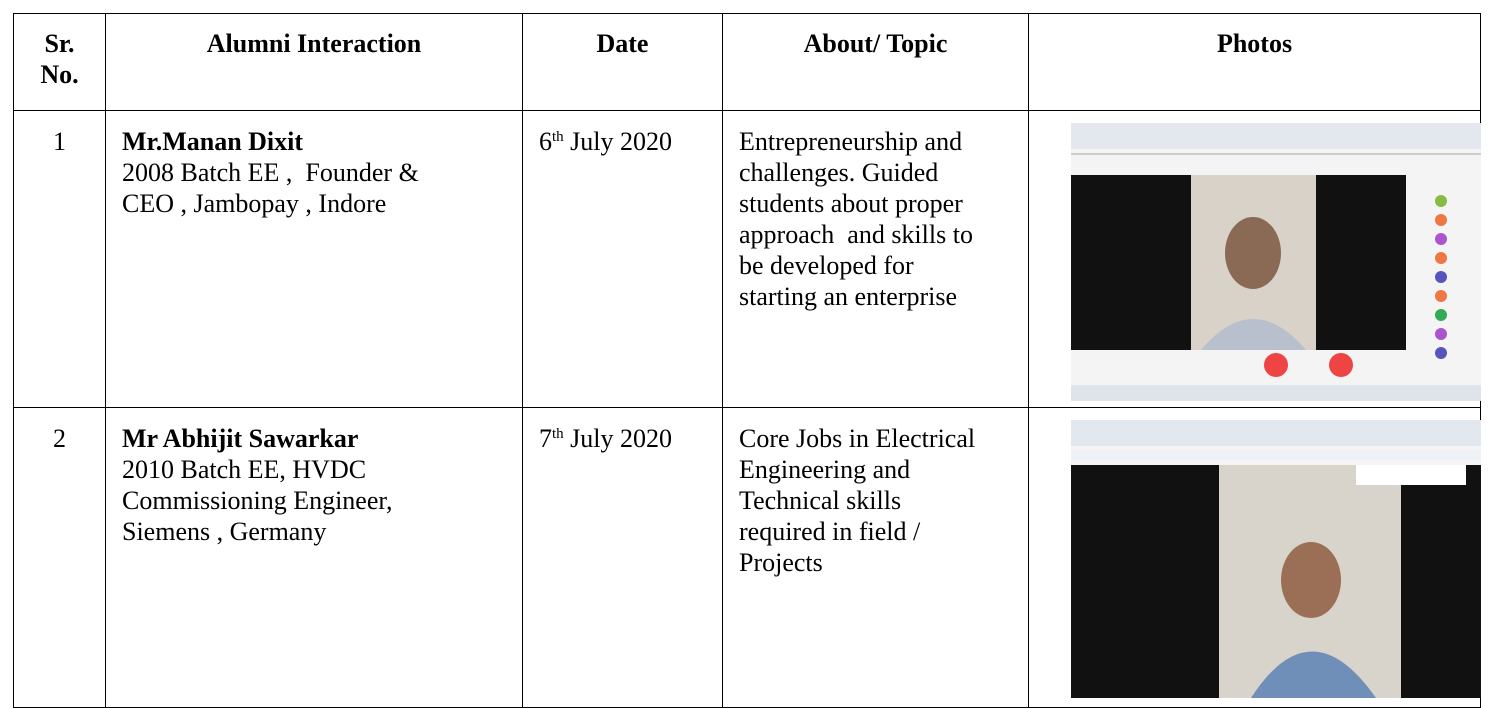 This screenshot has height=708, width=1488. I want to click on topic-line: students about proper, so click(851, 203).